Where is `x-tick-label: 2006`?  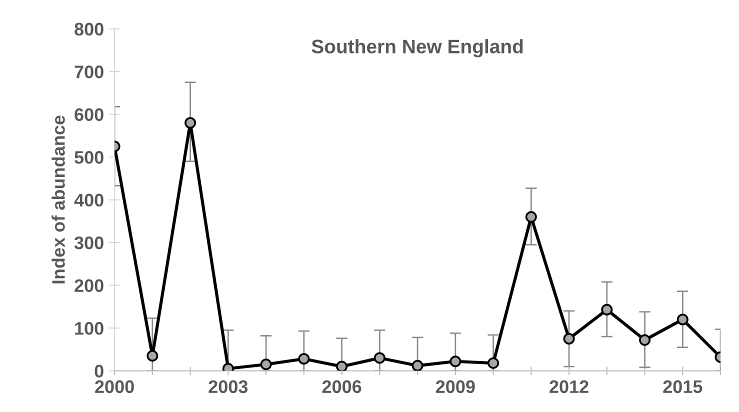
x-tick-label: 2006 is located at coordinates (342, 387).